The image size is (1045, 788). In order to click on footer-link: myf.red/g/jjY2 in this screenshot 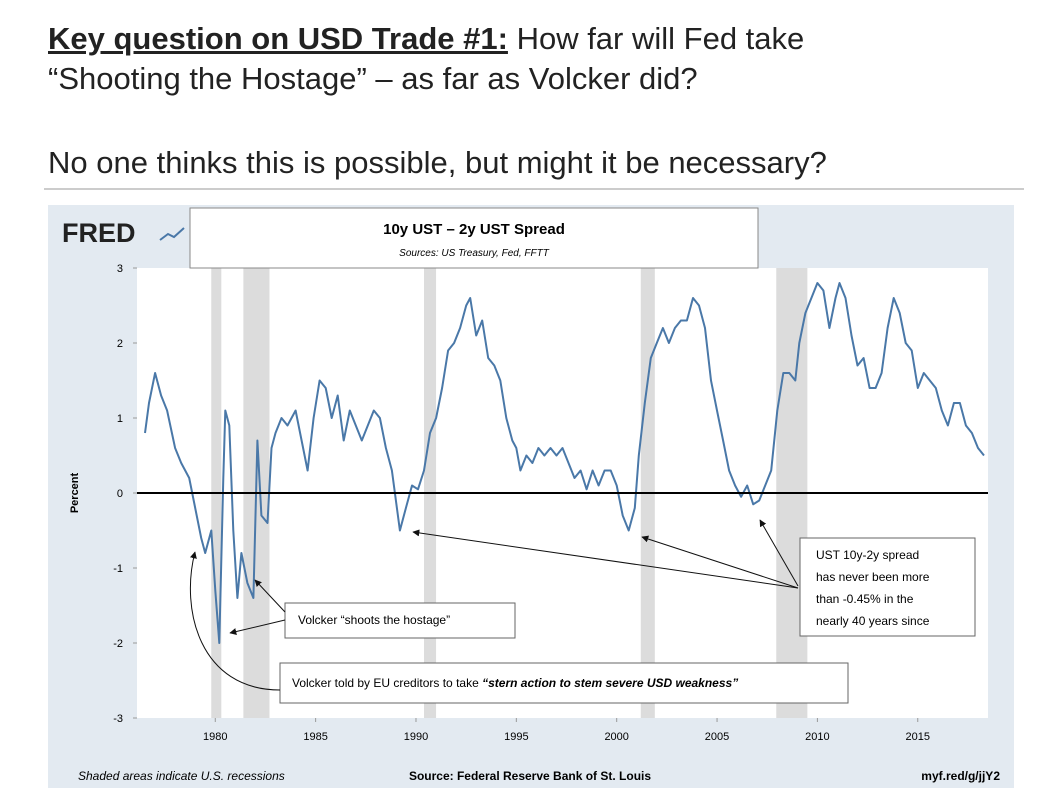, I will do `click(960, 776)`.